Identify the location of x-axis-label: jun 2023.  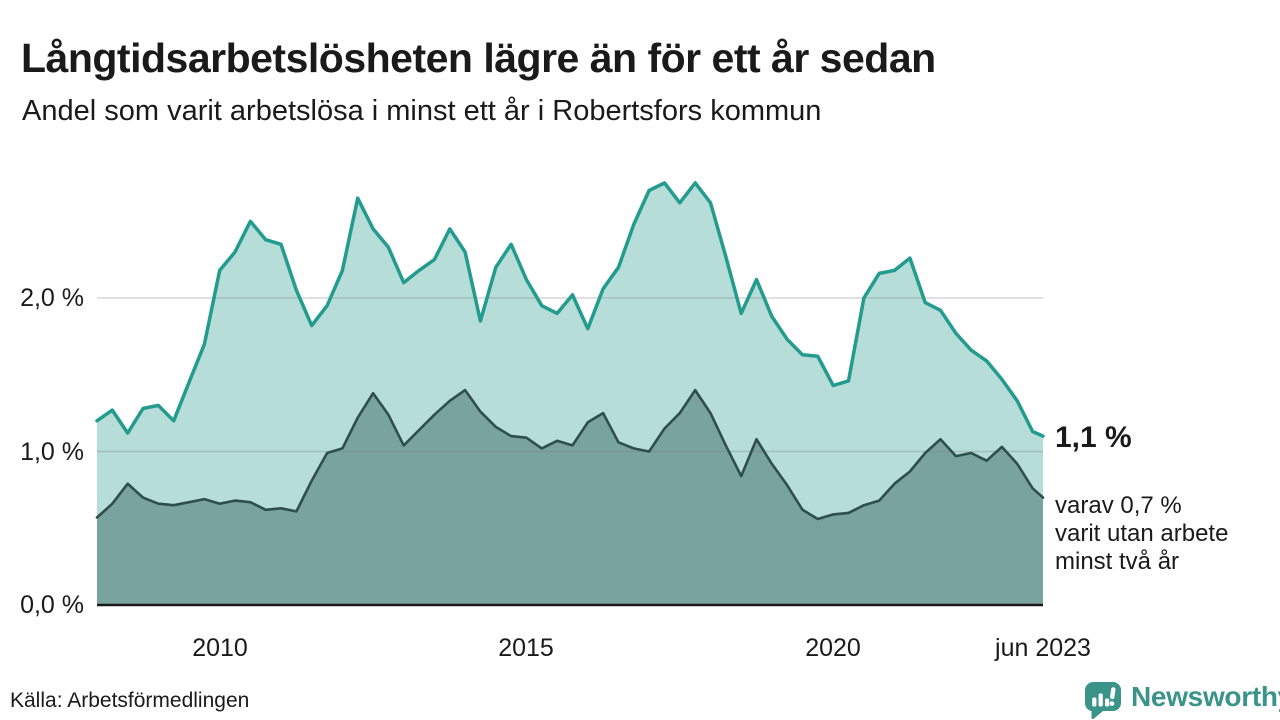
(1043, 648).